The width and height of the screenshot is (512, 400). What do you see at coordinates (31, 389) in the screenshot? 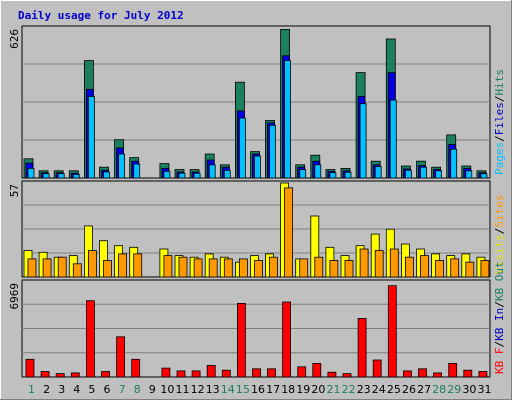
I see `x-tick-day-1: 1` at bounding box center [31, 389].